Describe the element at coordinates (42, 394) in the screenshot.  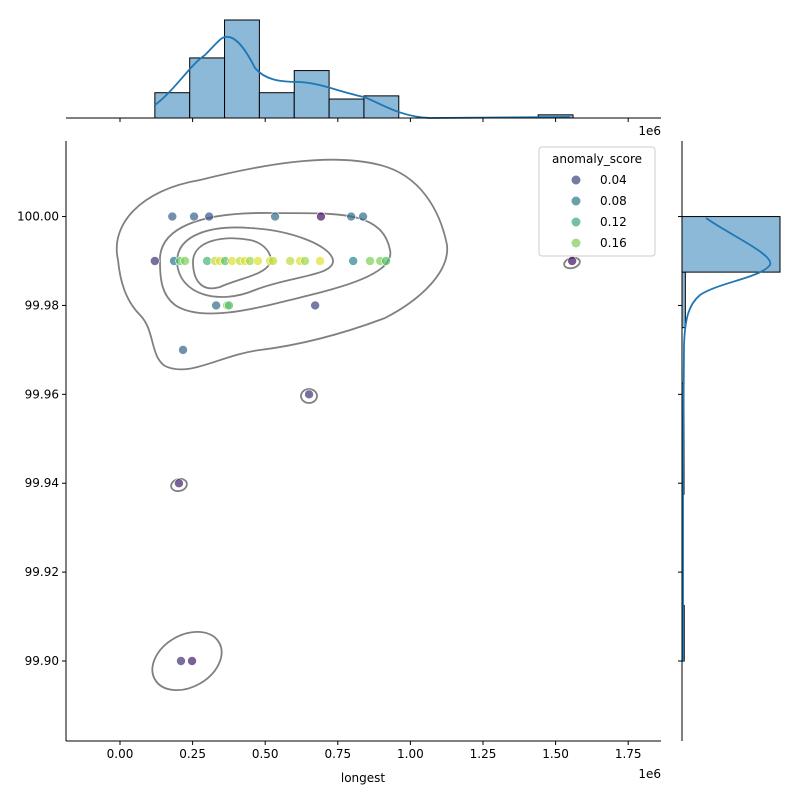
I see `y-tick-label: 99.96` at that location.